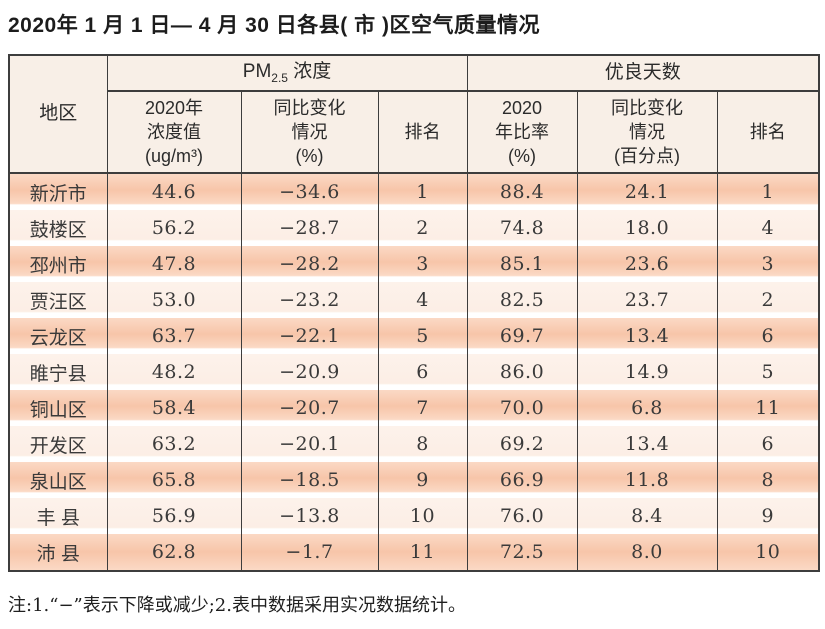 This screenshot has width=825, height=629. I want to click on pm25-rank-cell: 9, so click(422, 480).